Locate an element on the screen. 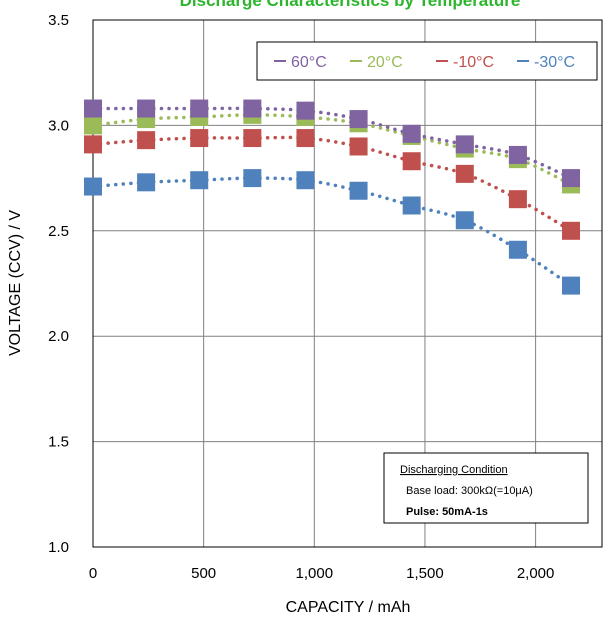 The height and width of the screenshot is (621, 616). legend-label: -10°C is located at coordinates (473, 62).